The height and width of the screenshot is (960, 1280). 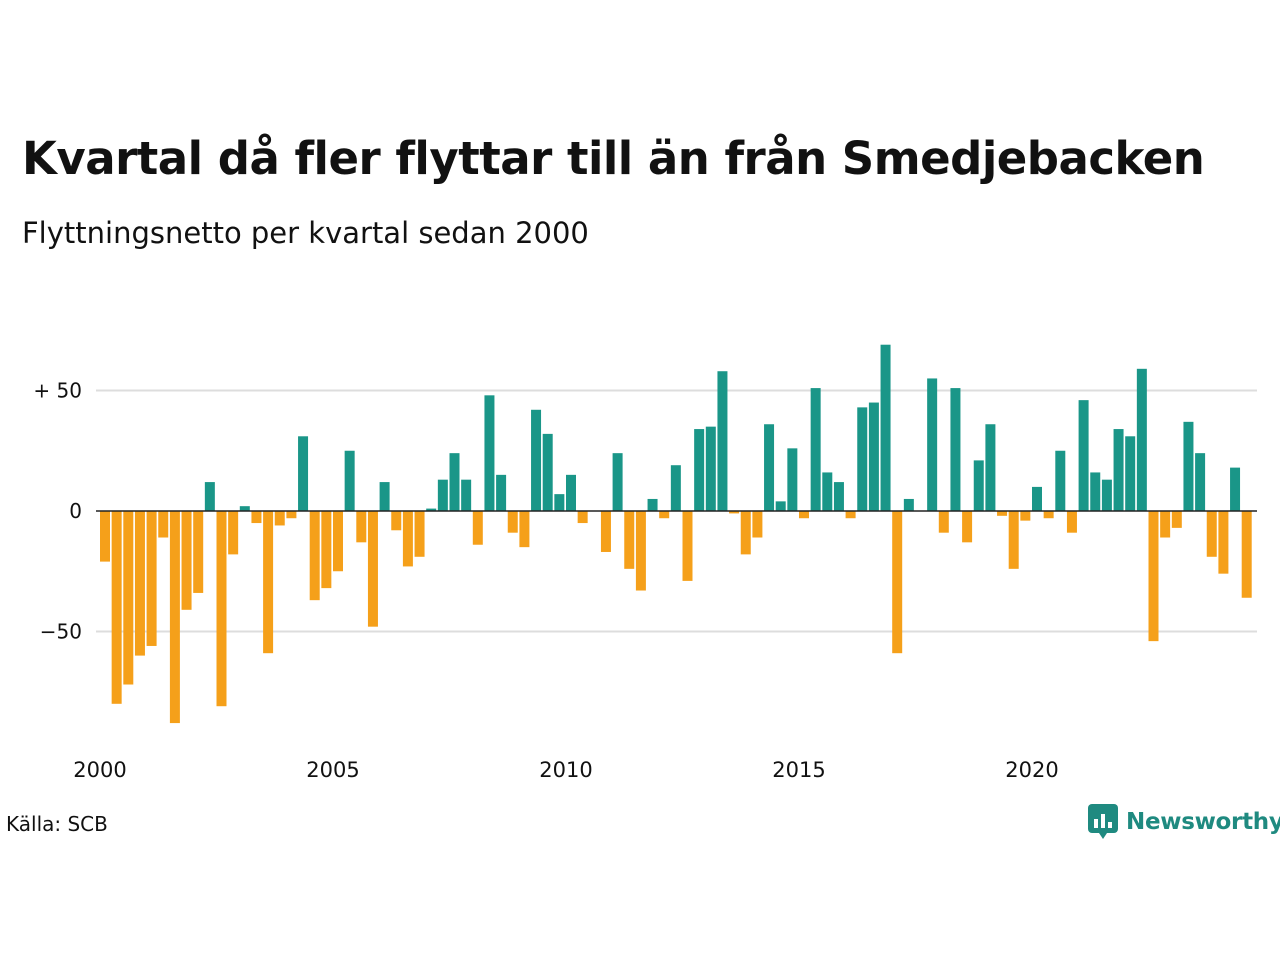 I want to click on source-note: Källa: SCB, so click(x=57, y=824).